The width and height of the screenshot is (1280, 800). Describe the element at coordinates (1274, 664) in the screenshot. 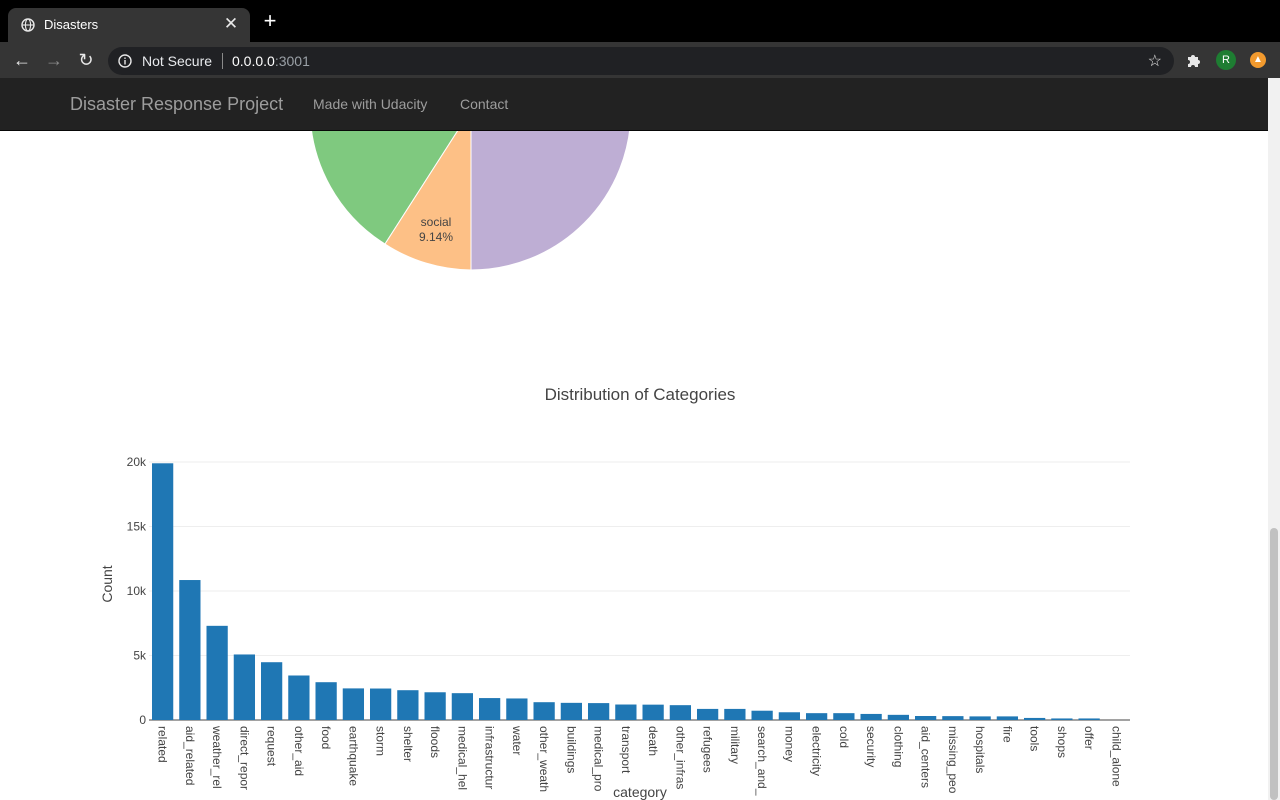

I see `scrollbar-thumb` at that location.